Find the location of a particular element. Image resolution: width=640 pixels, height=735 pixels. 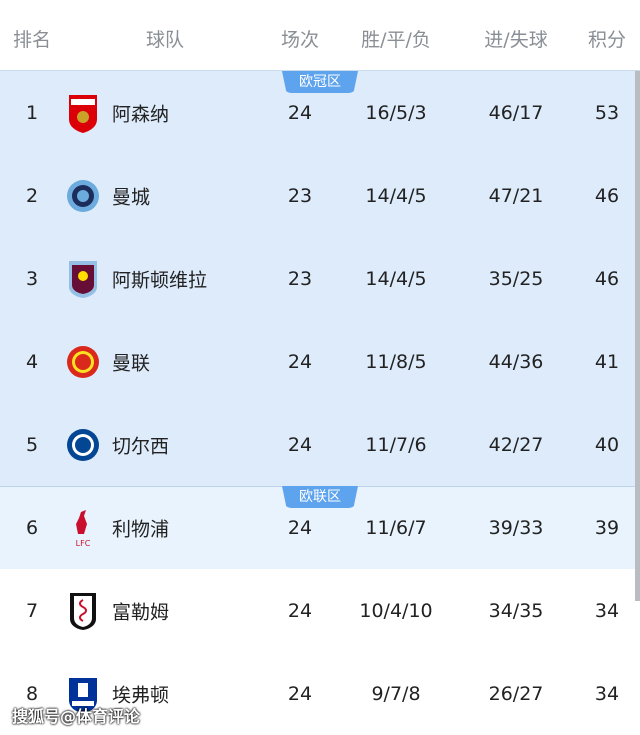

wdl: 9/7/8 is located at coordinates (396, 693).